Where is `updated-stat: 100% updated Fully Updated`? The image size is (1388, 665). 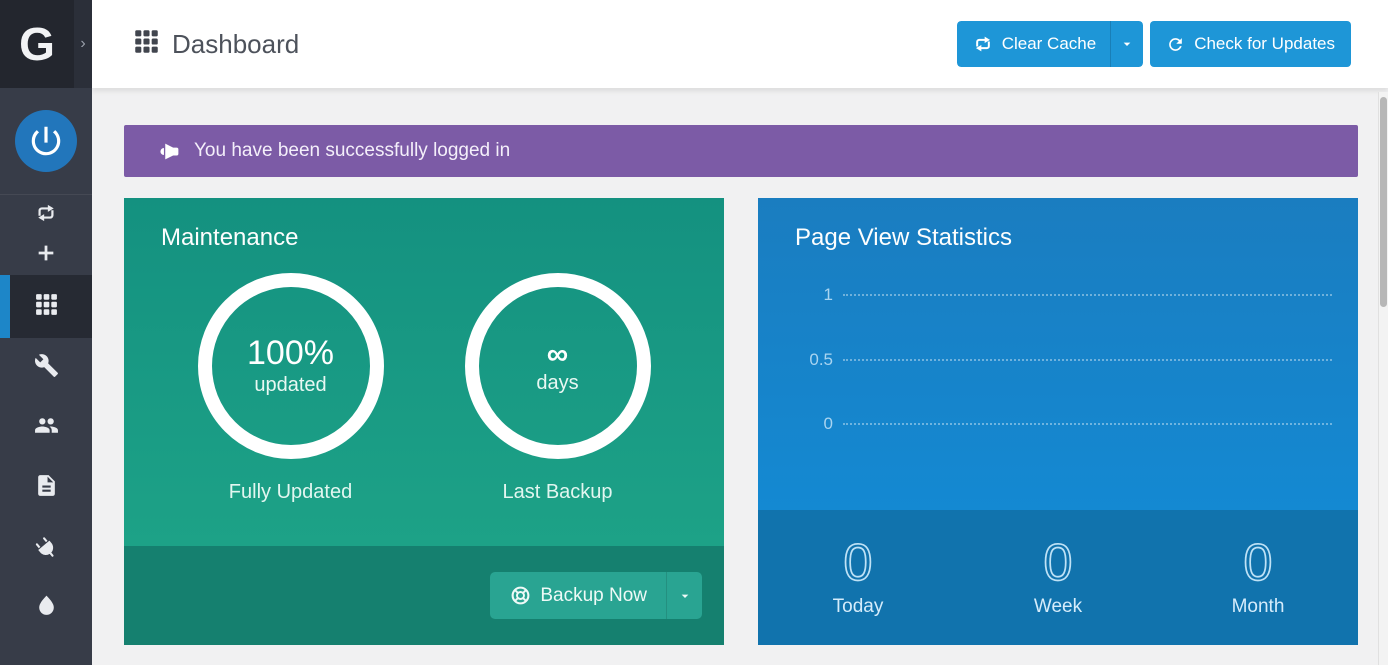
updated-stat: 100% updated Fully Updated is located at coordinates (290, 388).